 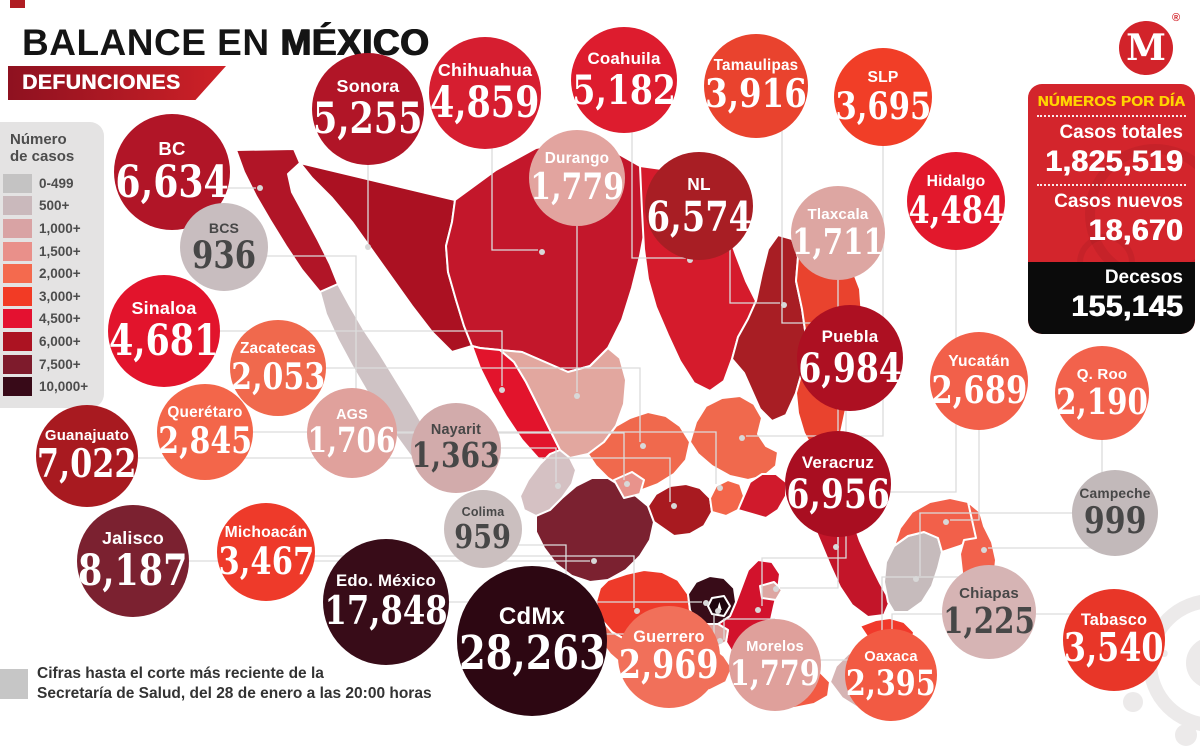 I want to click on state-bubble-coahuila: Coahuila 5,182, so click(x=624, y=80).